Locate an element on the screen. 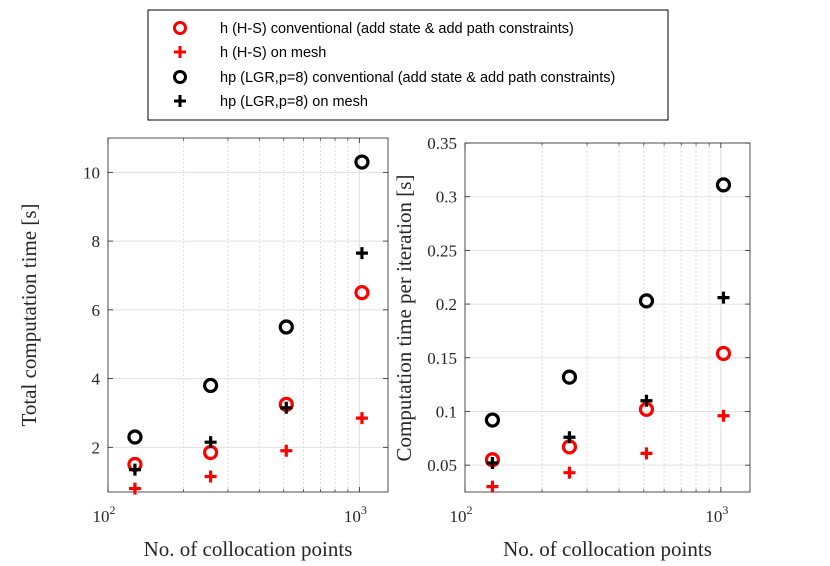 This screenshot has width=830, height=566. y-tick-label: 4 is located at coordinates (96, 379).